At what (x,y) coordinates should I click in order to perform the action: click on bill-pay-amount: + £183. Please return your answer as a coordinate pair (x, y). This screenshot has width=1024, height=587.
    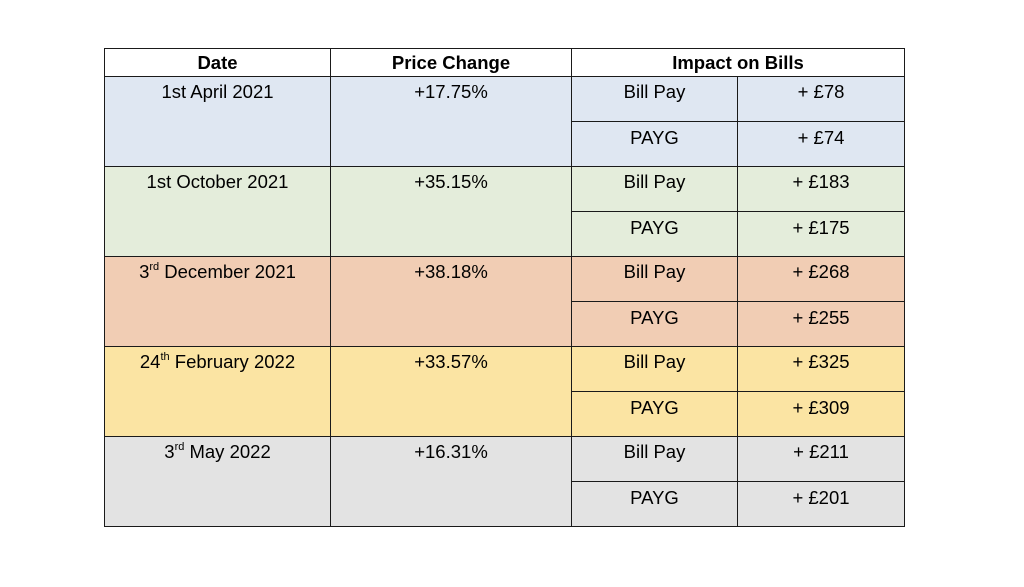
    Looking at the image, I should click on (821, 189).